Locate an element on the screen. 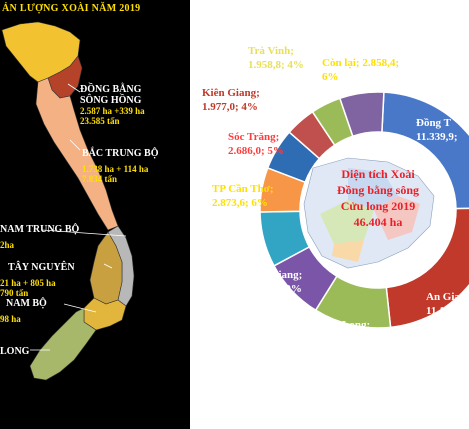 This screenshot has height=429, width=469. slice-value-label-0: 11.339,9; is located at coordinates (437, 137).